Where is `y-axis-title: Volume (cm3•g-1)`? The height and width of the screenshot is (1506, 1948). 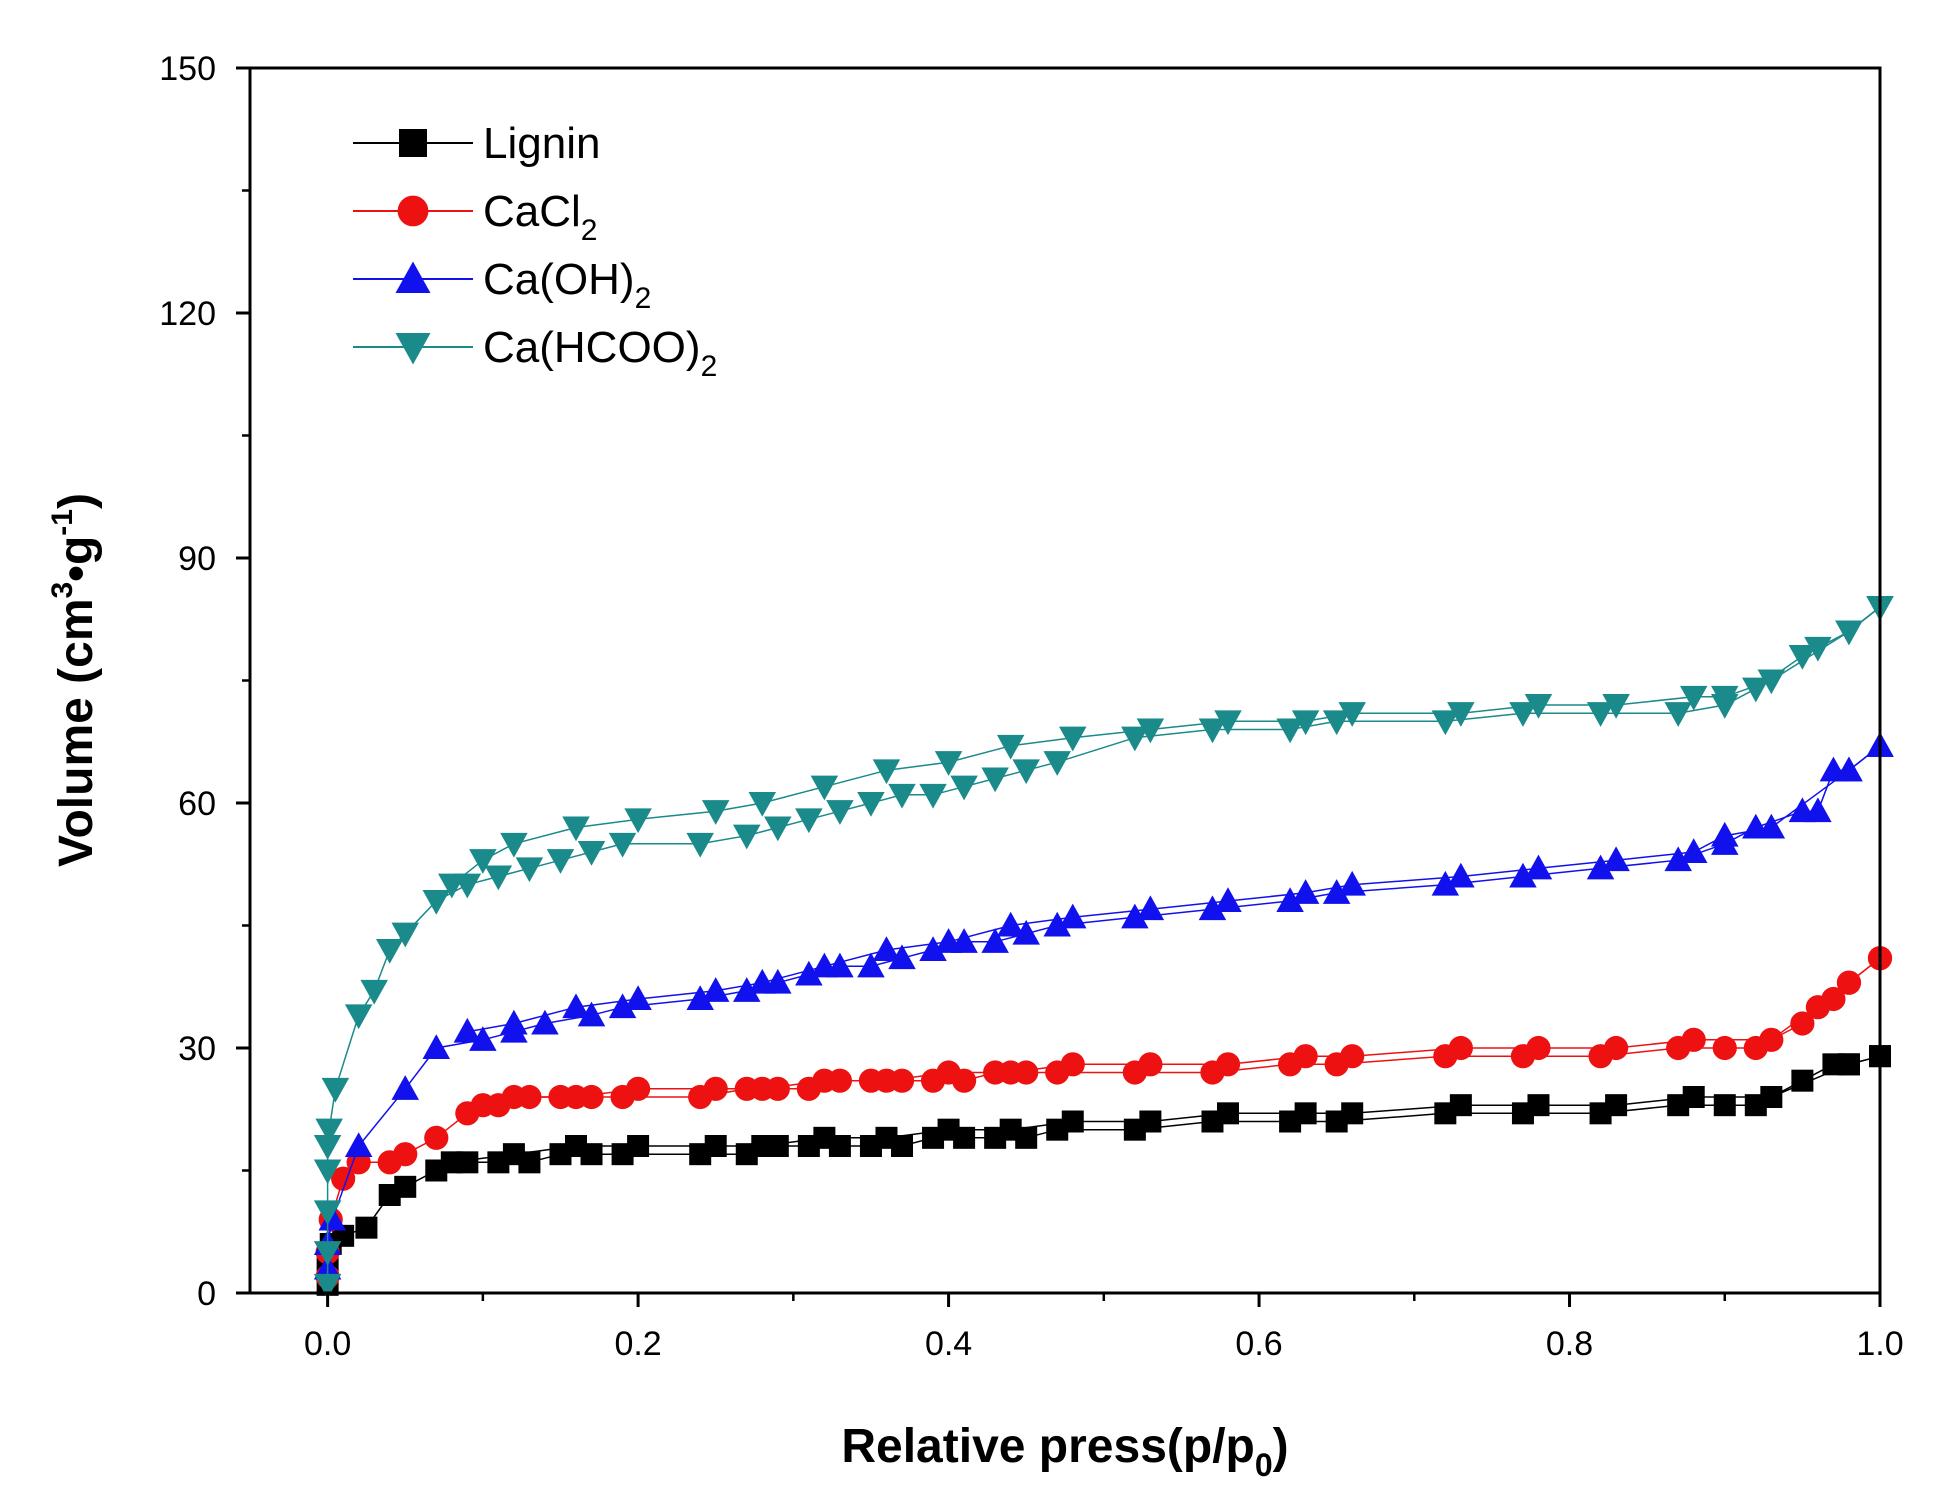
y-axis-title: Volume (cm3•g-1) is located at coordinates (74, 680).